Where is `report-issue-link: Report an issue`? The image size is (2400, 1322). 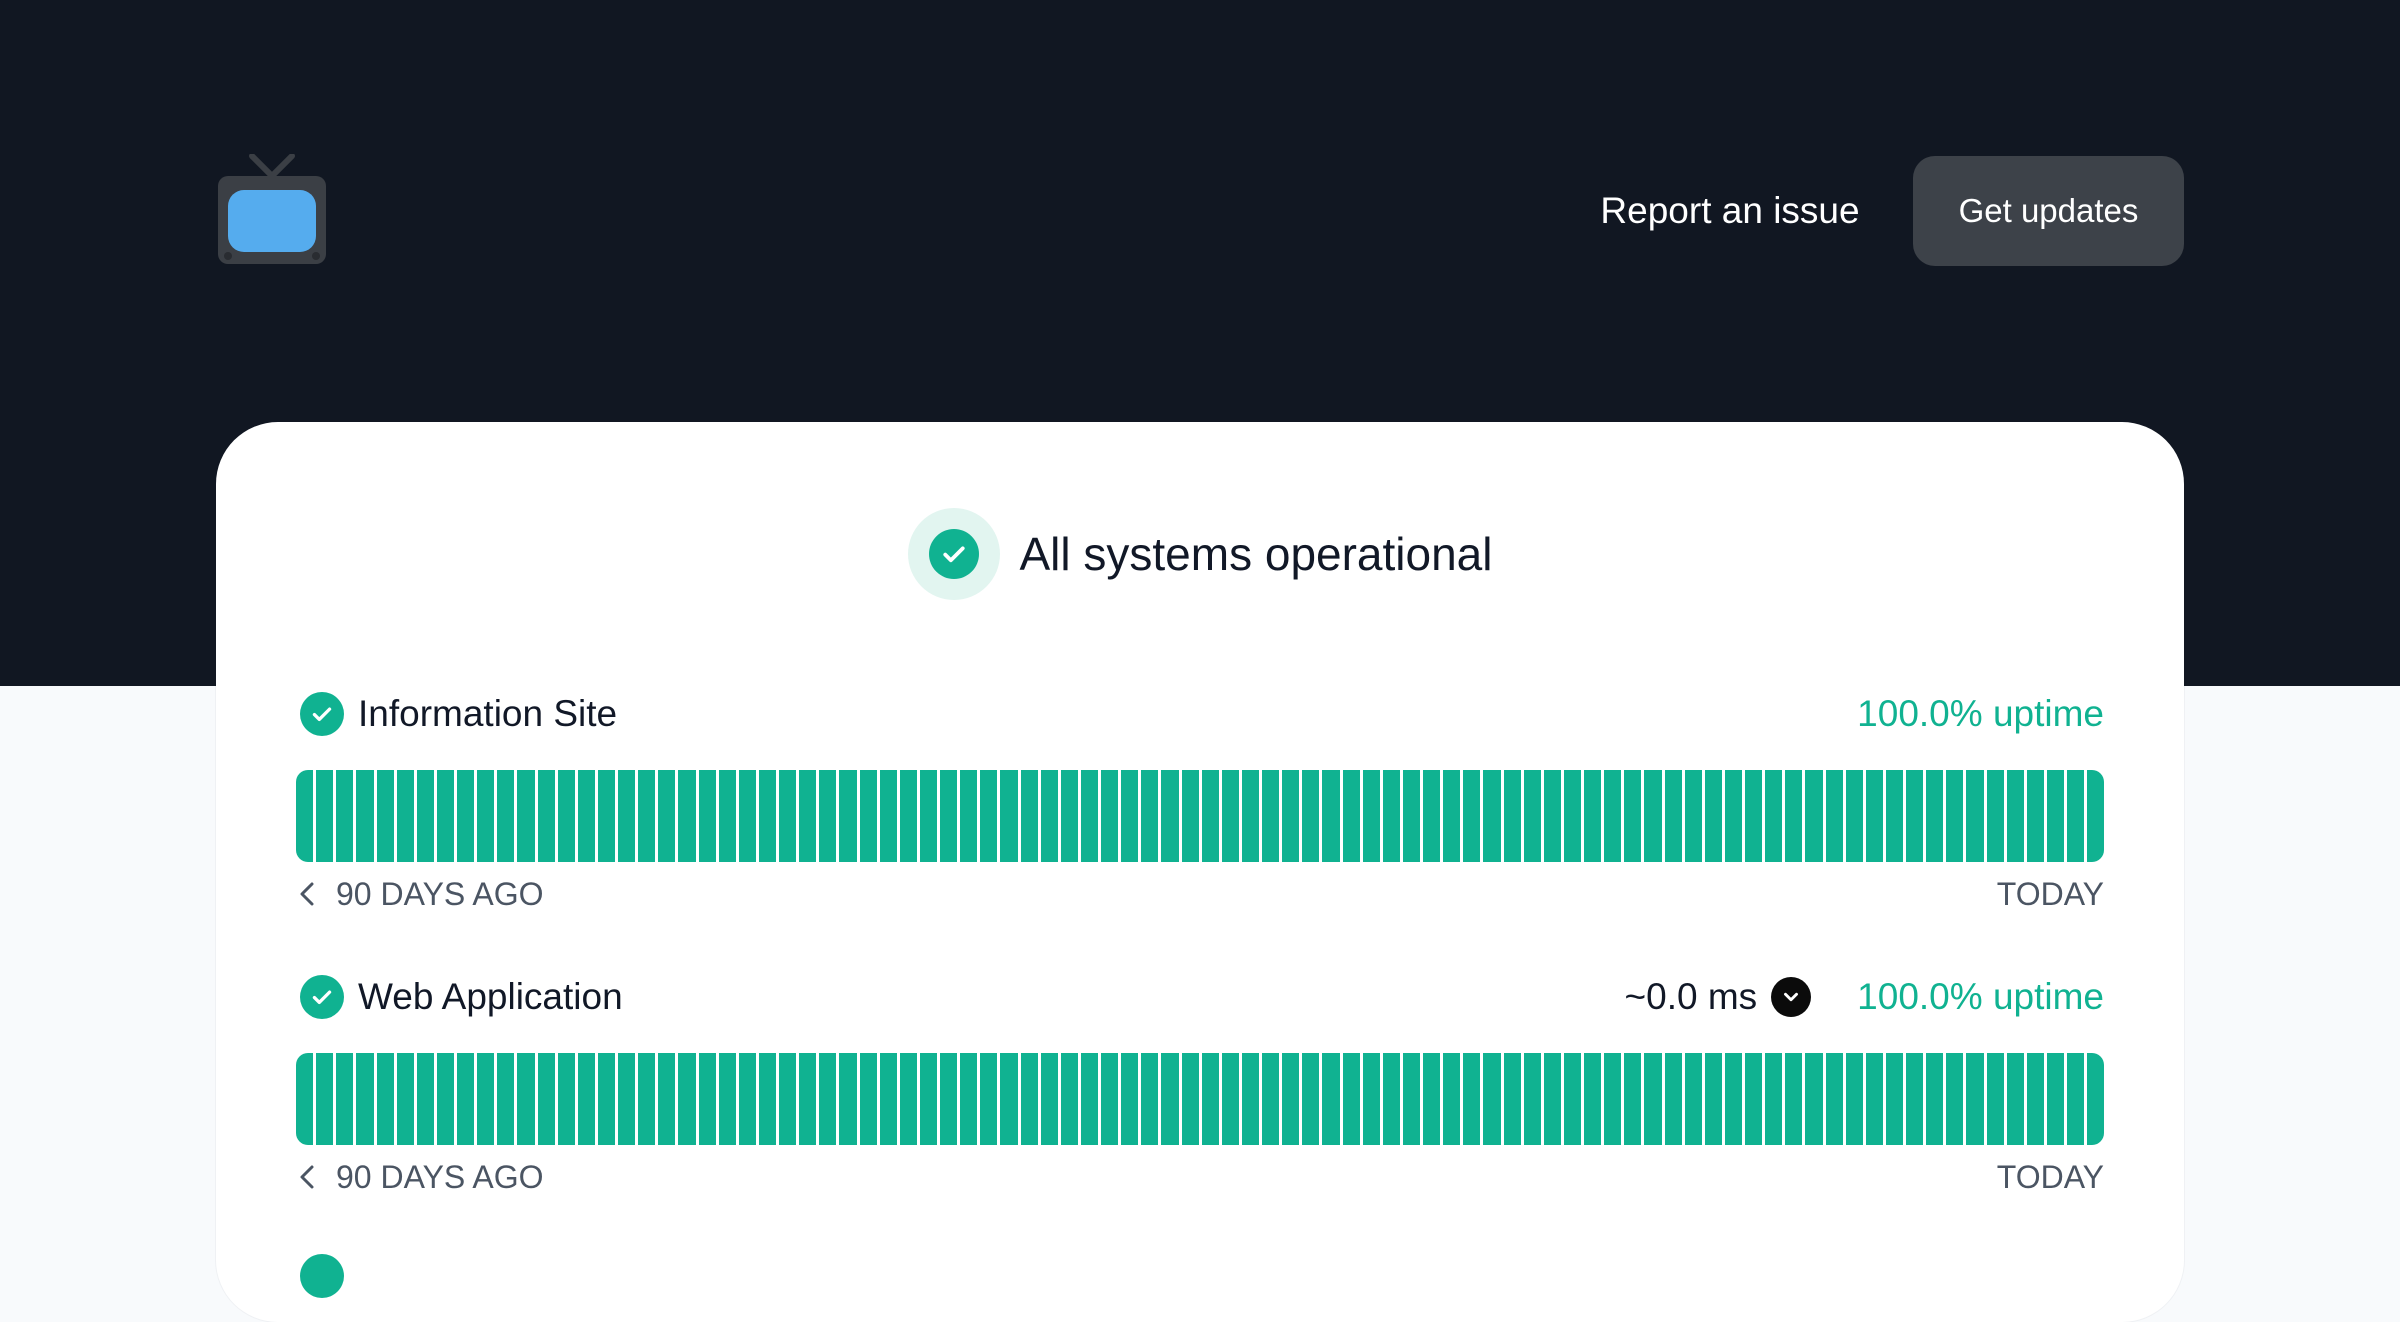 report-issue-link: Report an issue is located at coordinates (1730, 210).